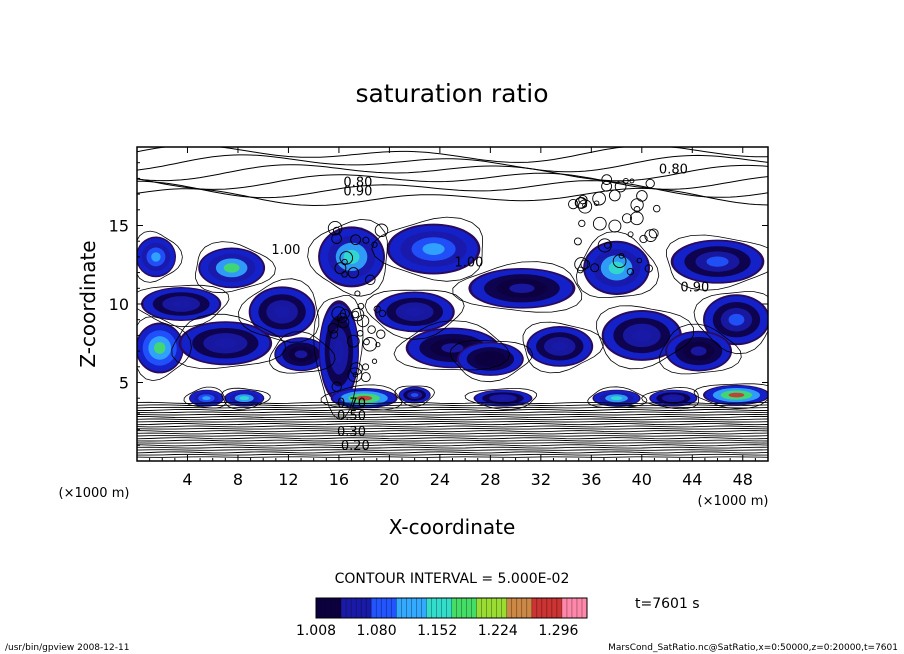 The width and height of the screenshot is (904, 654). What do you see at coordinates (743, 479) in the screenshot?
I see `x-tick-label: 48` at bounding box center [743, 479].